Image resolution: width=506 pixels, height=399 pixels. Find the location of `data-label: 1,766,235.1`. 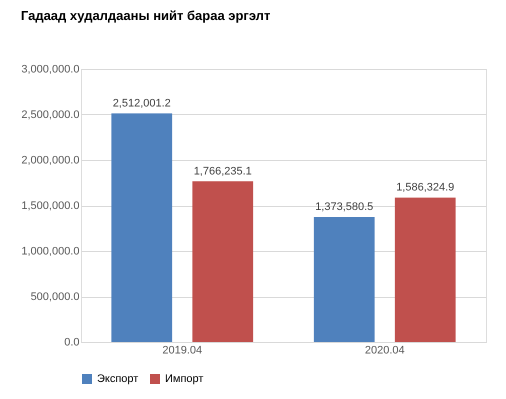

data-label: 1,766,235.1 is located at coordinates (223, 171).